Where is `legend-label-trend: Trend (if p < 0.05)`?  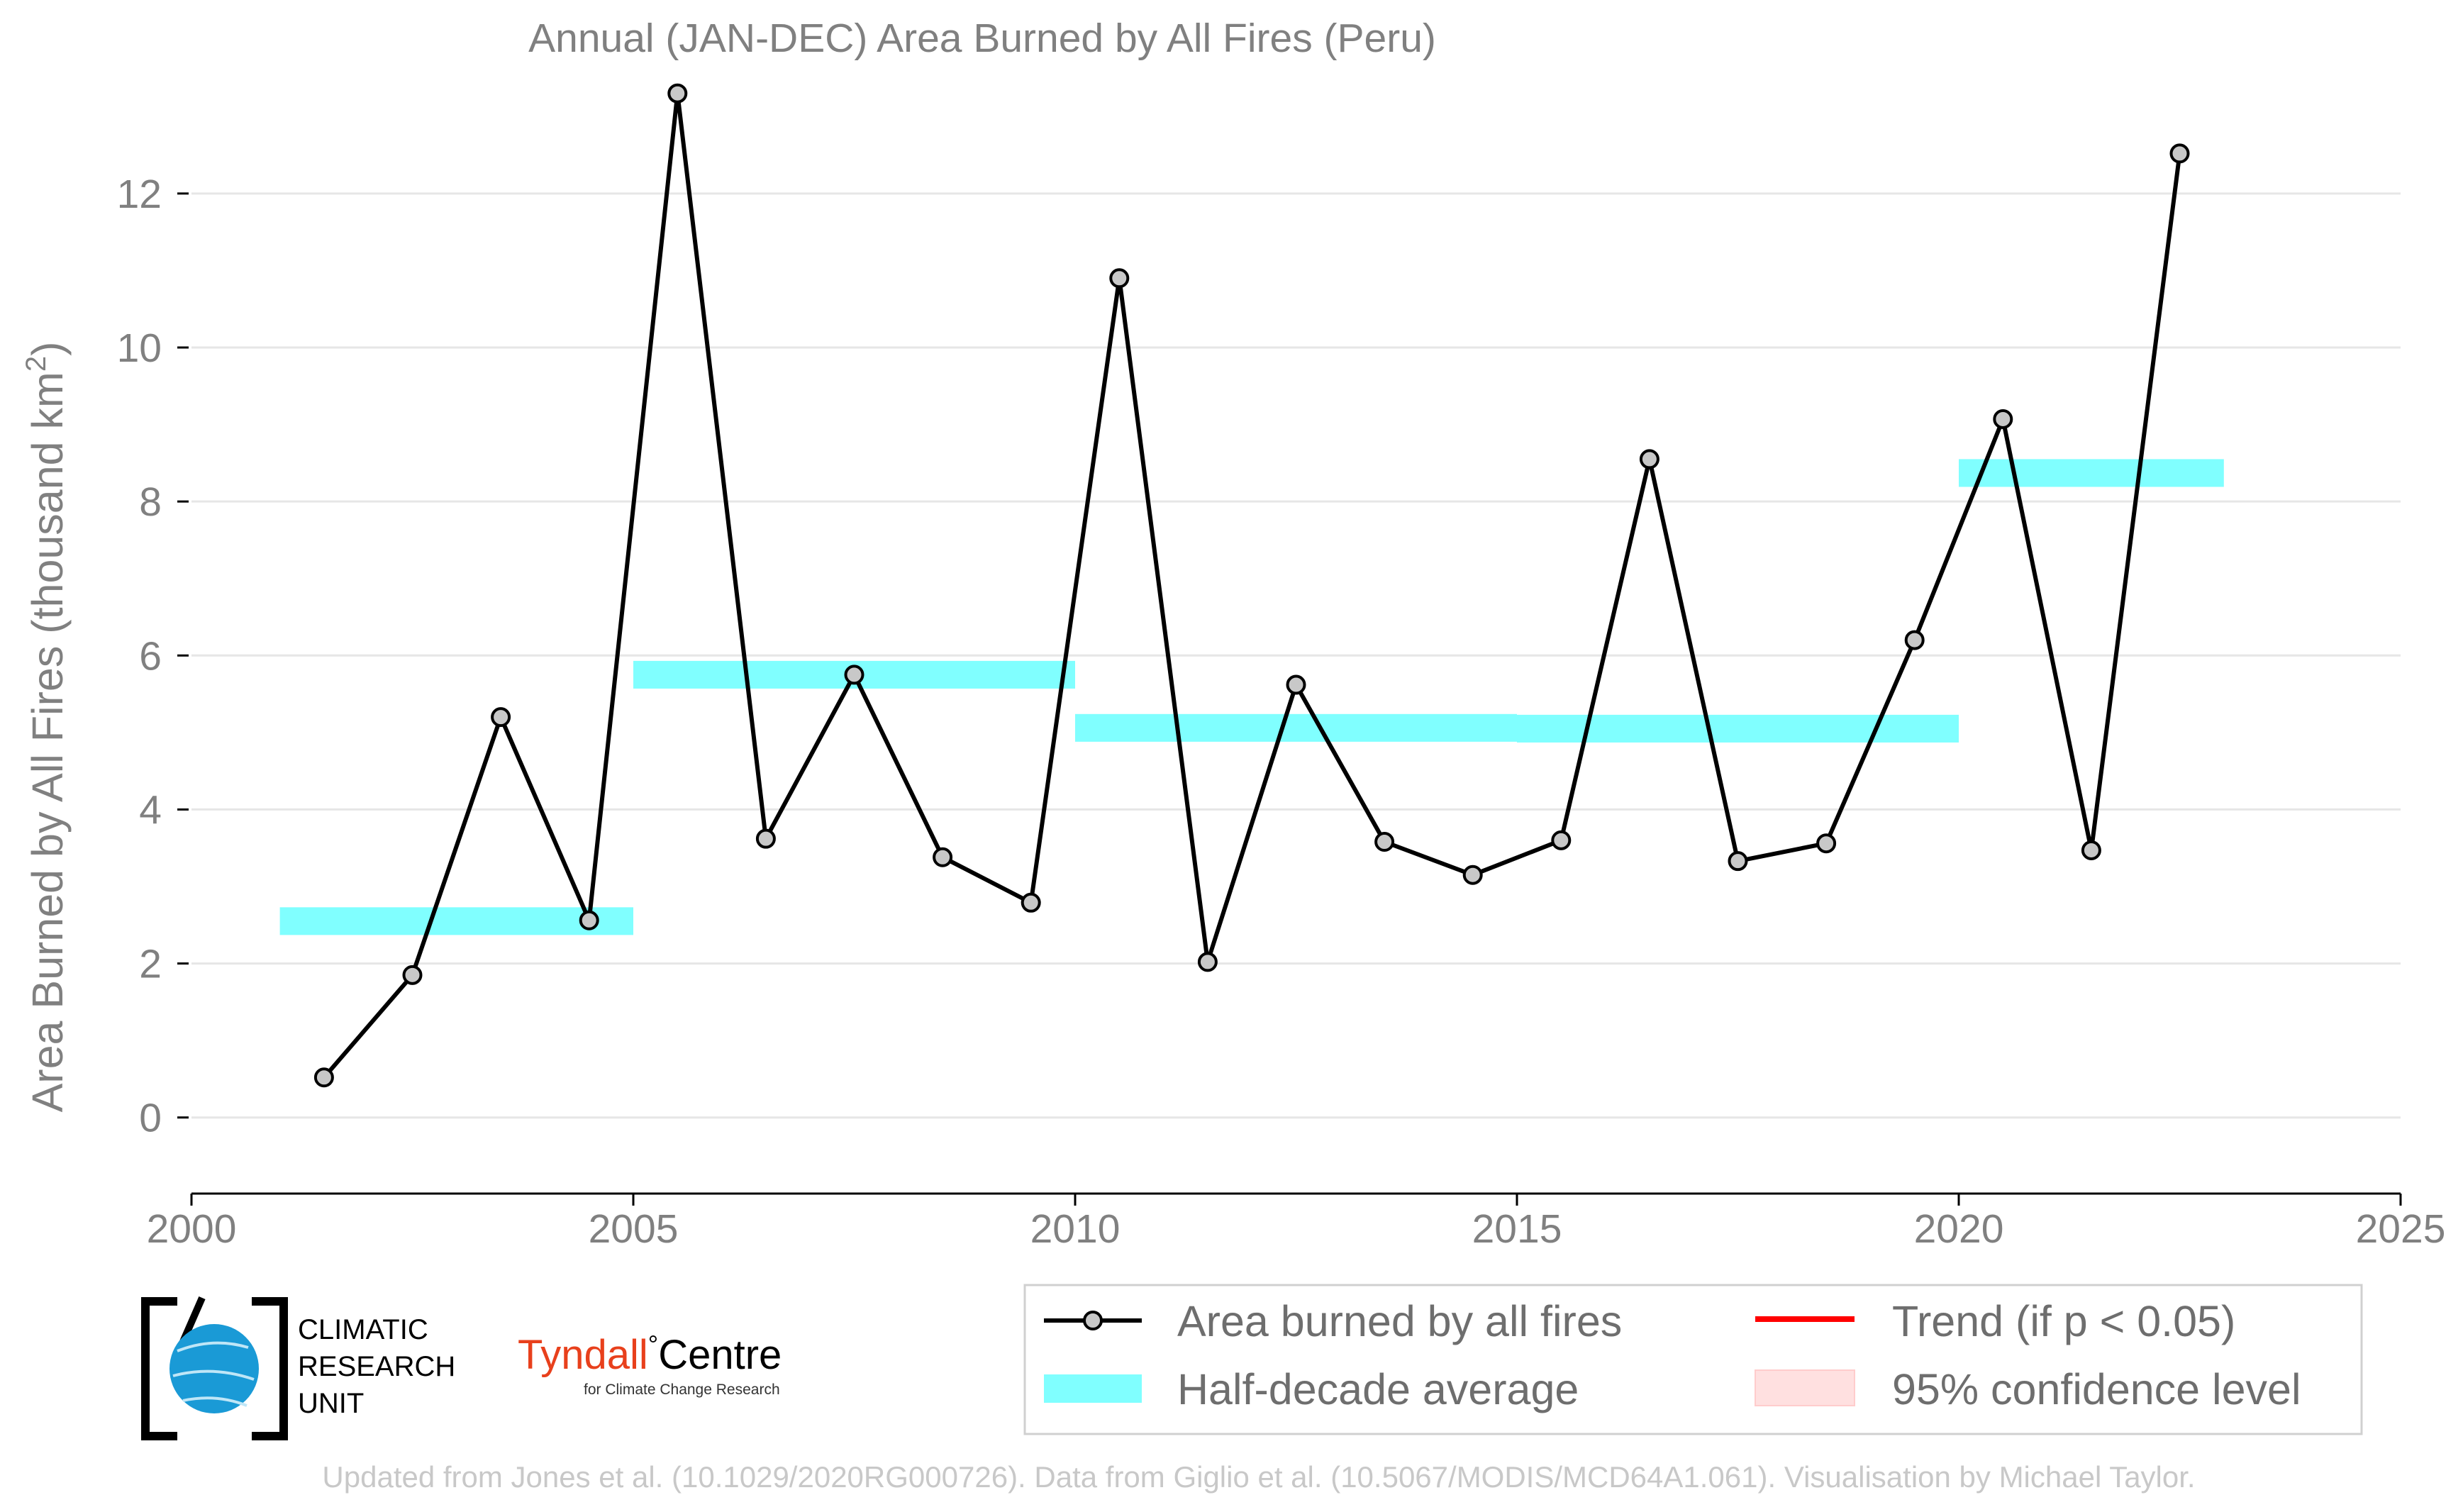 legend-label-trend: Trend (if p < 0.05) is located at coordinates (2063, 1321).